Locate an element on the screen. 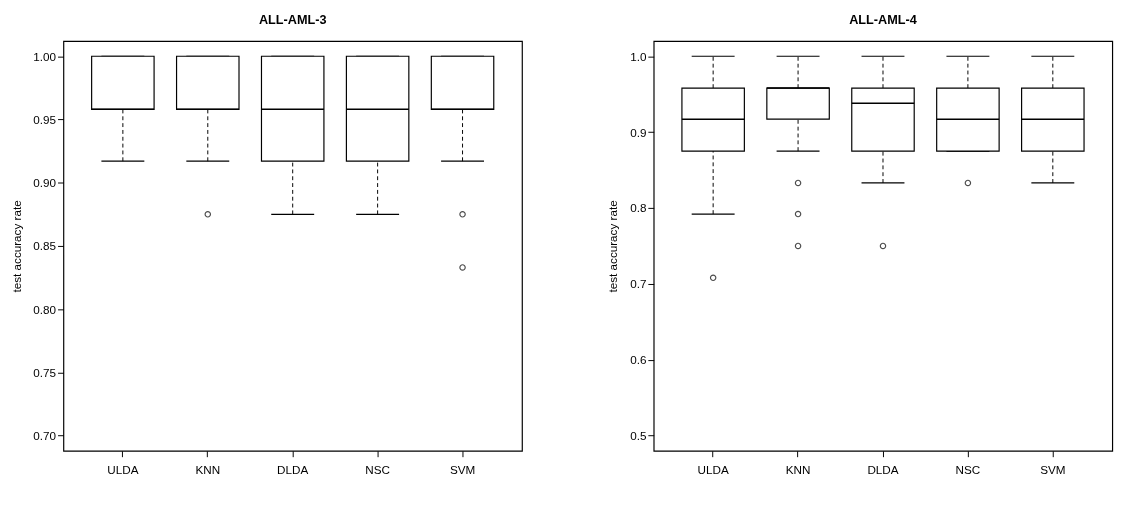 The height and width of the screenshot is (510, 1123). y-tick-label: 0.95 is located at coordinates (45, 119).